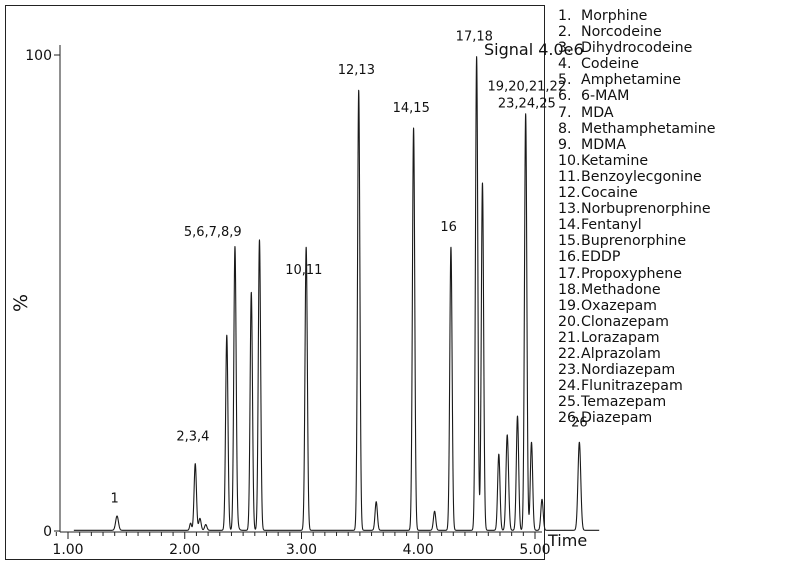  I want to click on legend-item: 13.Norbuprenorphine, so click(637, 209).